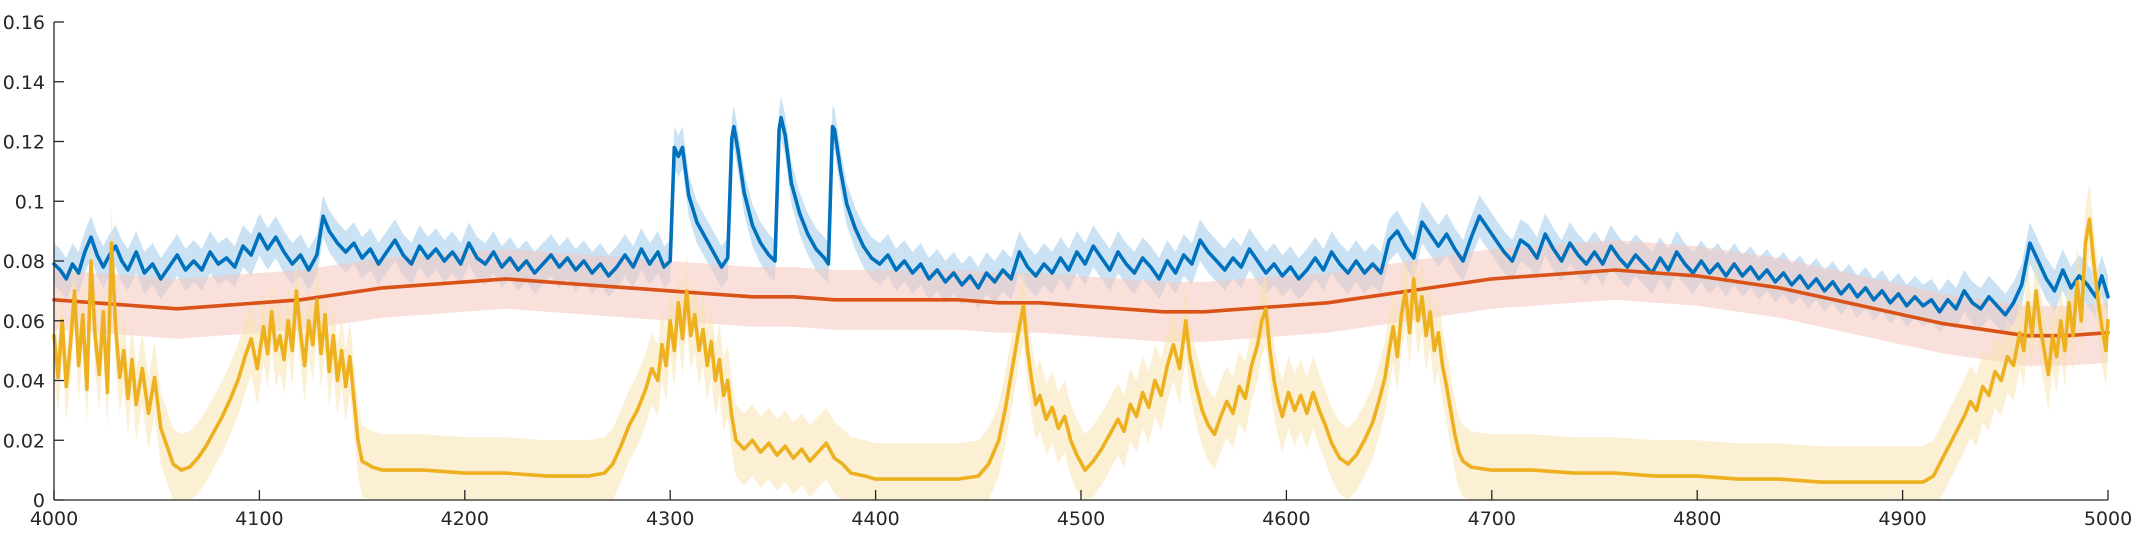 This screenshot has height=533, width=2133. Describe the element at coordinates (24, 382) in the screenshot. I see `y-tick-label: 0.04` at that location.